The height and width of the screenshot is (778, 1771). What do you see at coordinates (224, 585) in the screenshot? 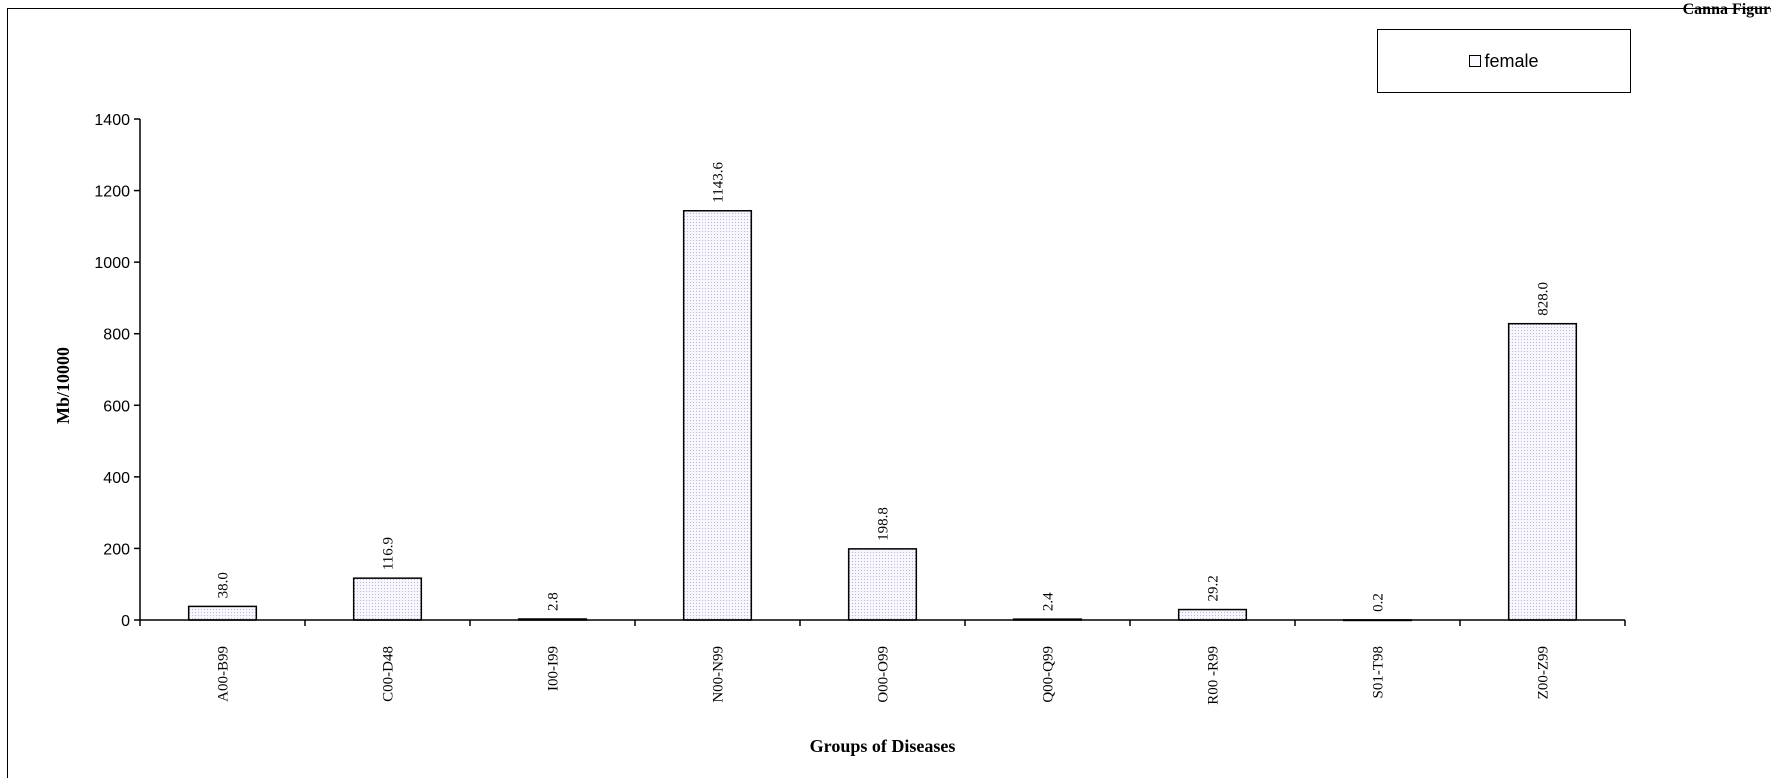
I see `data-label: 38.0` at bounding box center [224, 585].